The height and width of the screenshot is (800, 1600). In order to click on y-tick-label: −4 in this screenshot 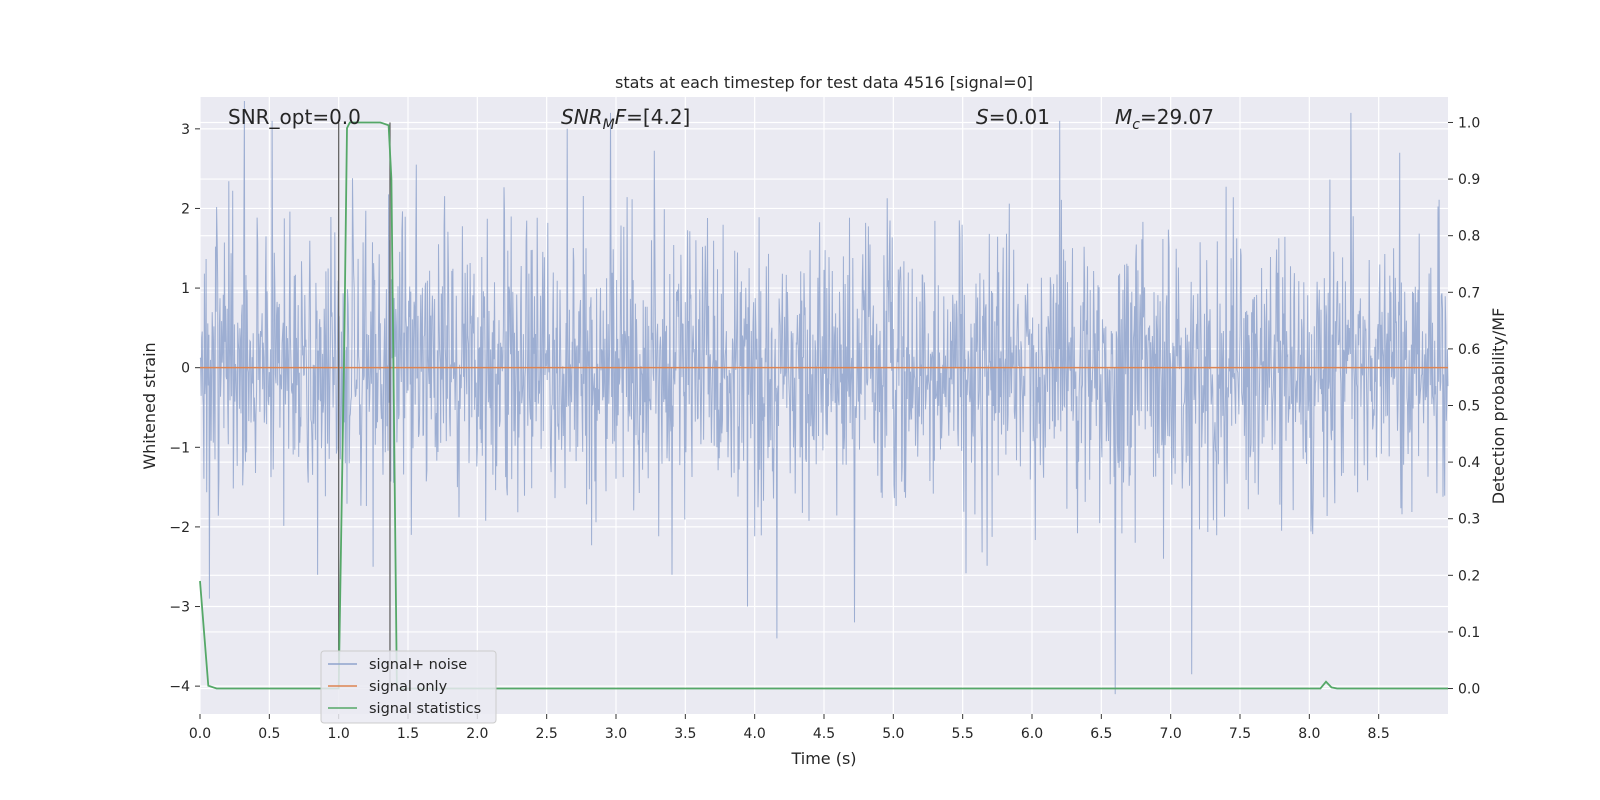, I will do `click(179, 687)`.